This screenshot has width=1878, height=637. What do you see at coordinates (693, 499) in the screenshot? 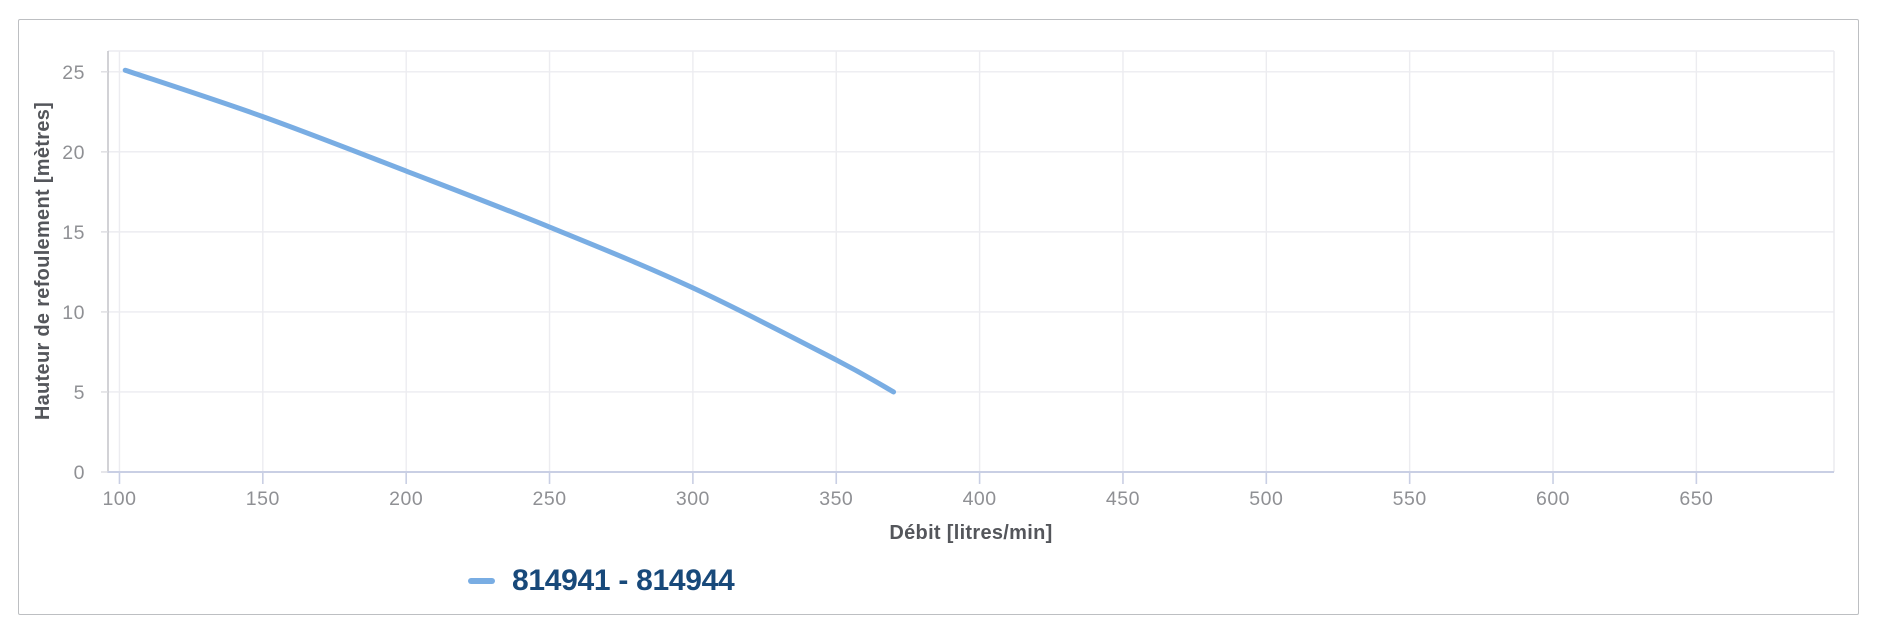
I see `x-tick-label: 300` at bounding box center [693, 499].